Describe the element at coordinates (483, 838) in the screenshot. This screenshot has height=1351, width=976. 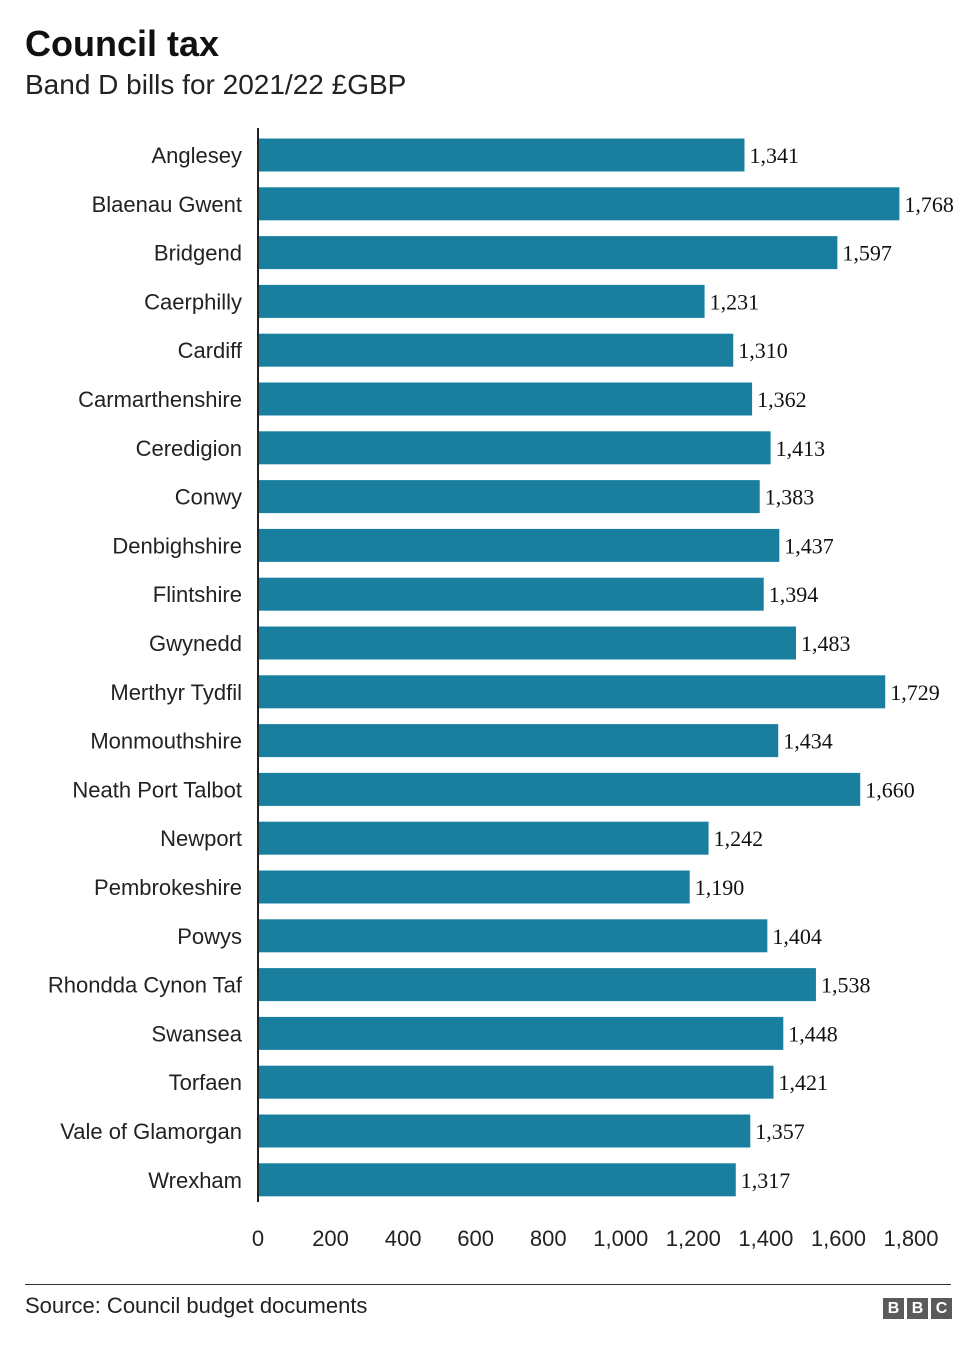
I see `bar-newport` at that location.